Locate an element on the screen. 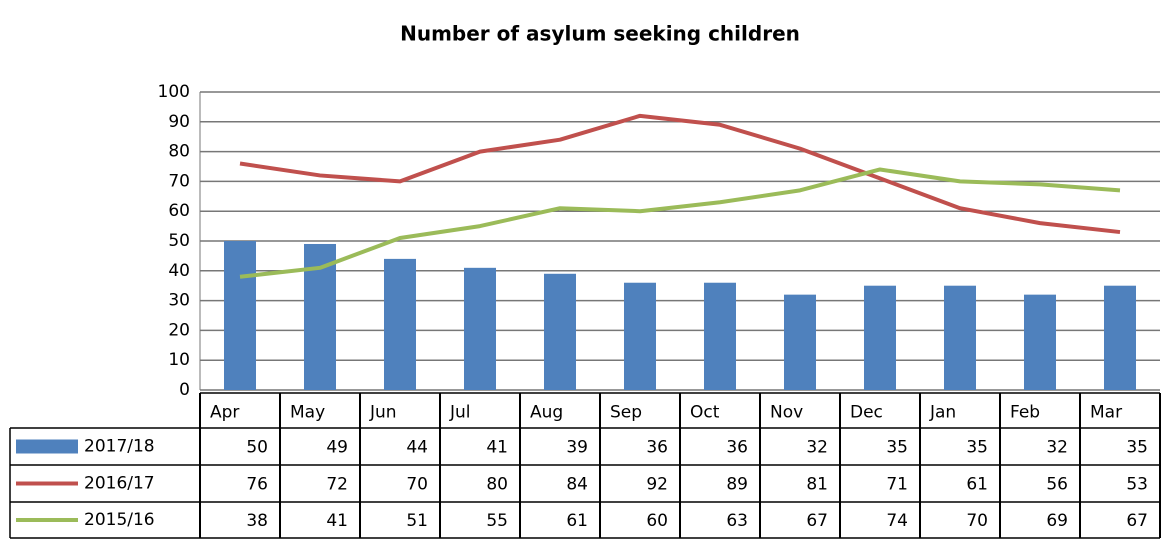 The image size is (1162, 540). table-value: 39 is located at coordinates (577, 448).